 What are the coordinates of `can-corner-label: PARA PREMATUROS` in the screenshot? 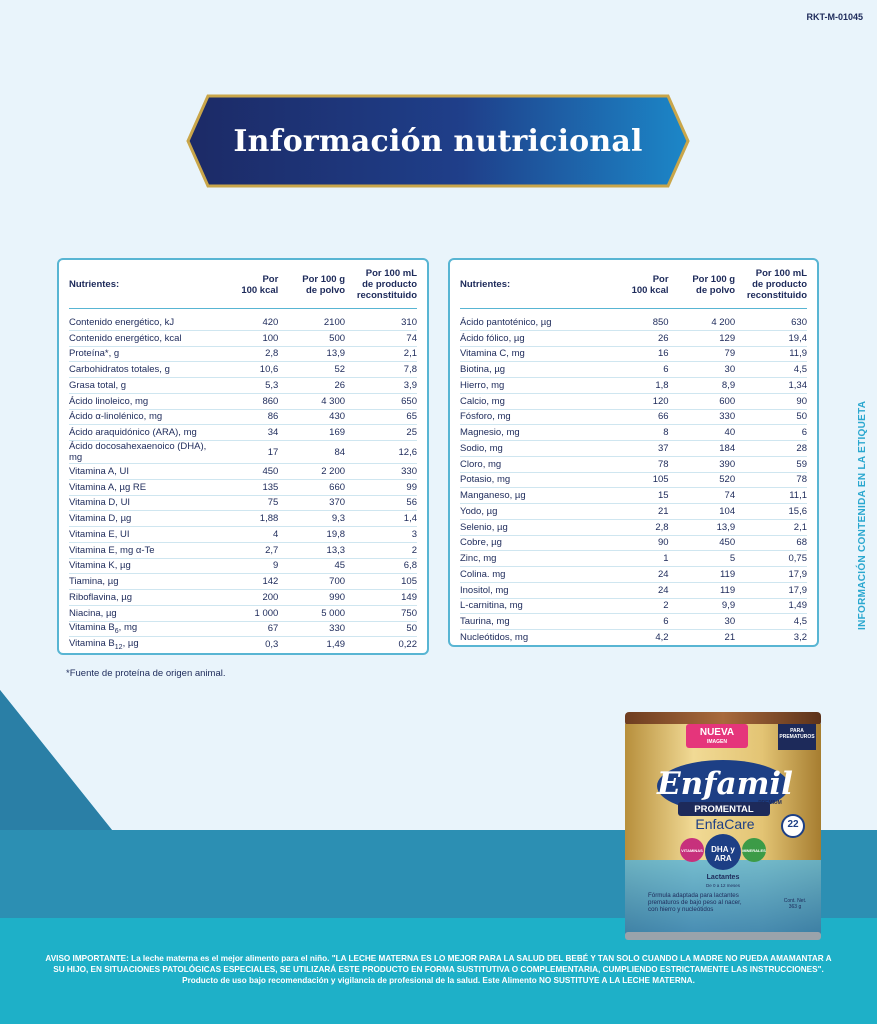 It's located at (797, 734).